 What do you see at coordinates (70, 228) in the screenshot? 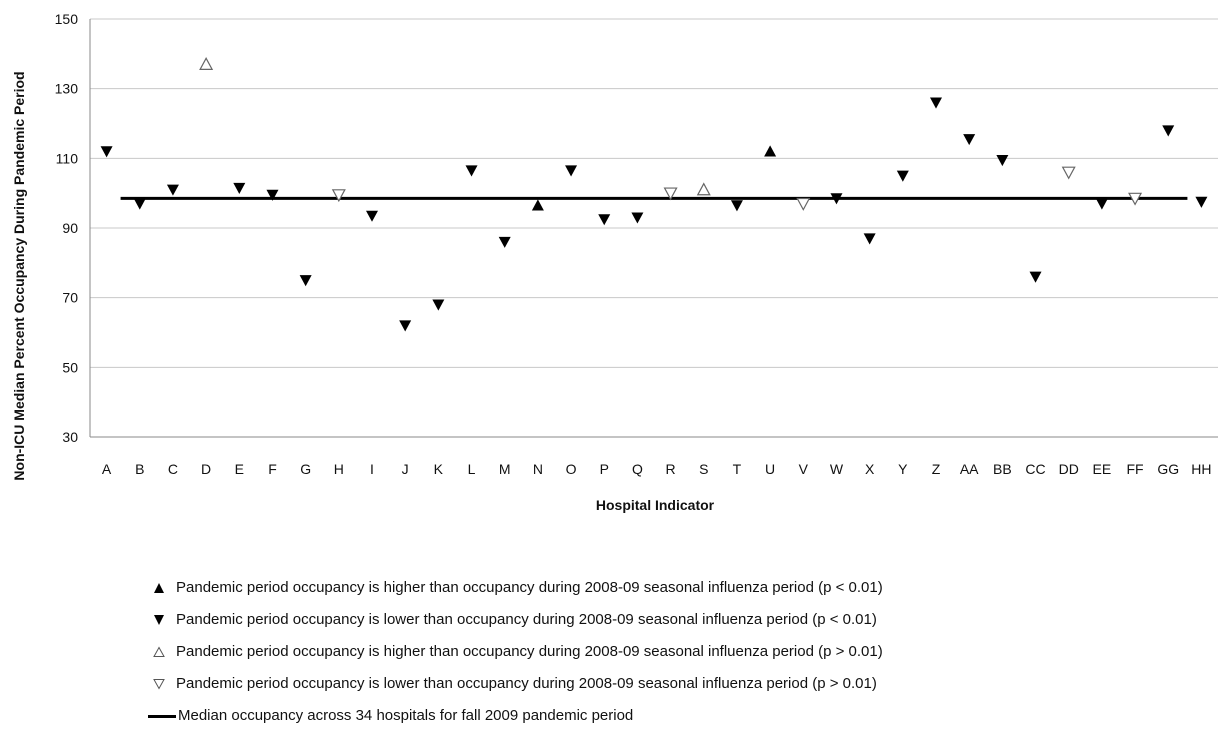
I see `y-tick-label: 90` at bounding box center [70, 228].